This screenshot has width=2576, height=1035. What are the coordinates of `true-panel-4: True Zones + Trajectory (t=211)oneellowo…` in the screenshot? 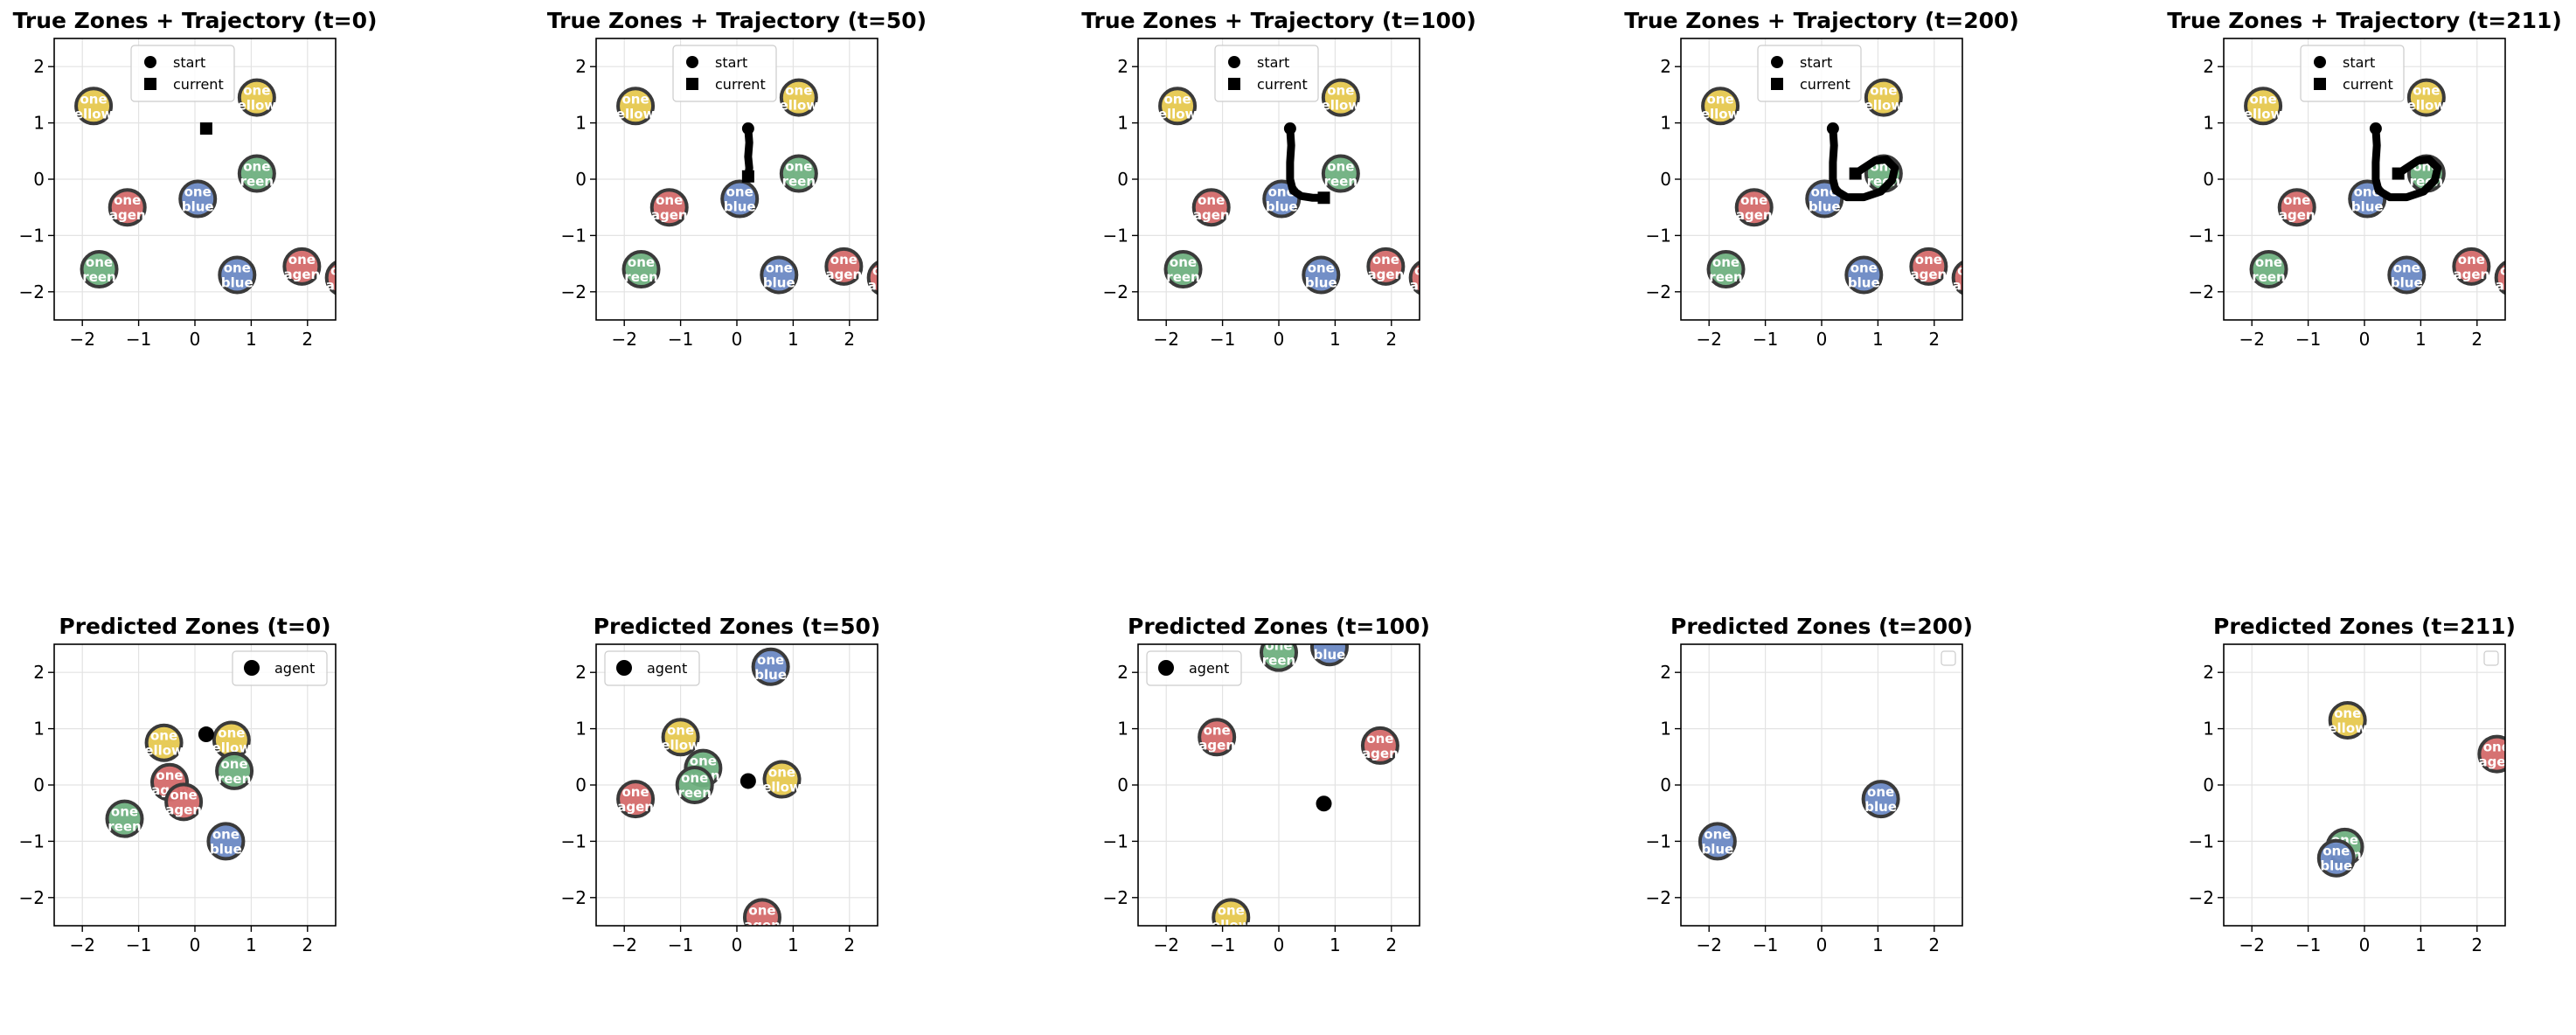 It's located at (2364, 179).